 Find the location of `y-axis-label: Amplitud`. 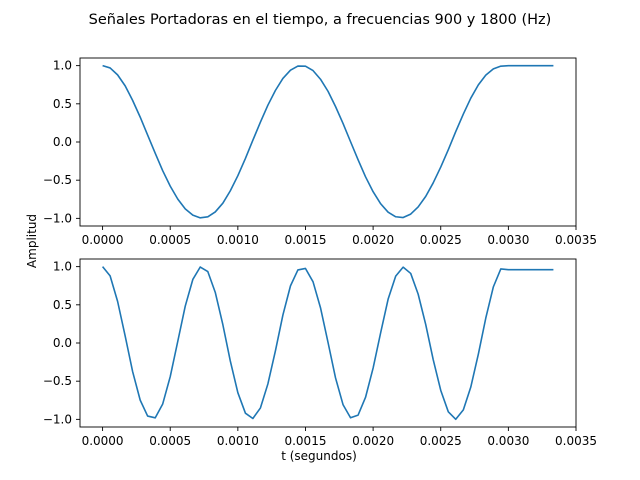

y-axis-label: Amplitud is located at coordinates (32, 241).